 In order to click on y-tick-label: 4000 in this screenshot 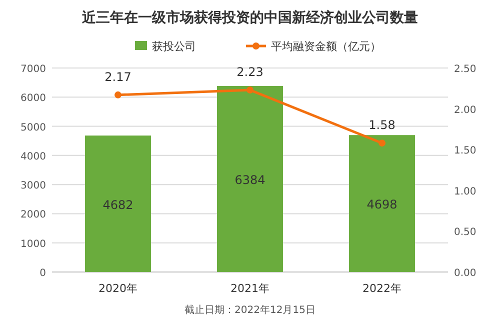, I will do `click(33, 156)`.